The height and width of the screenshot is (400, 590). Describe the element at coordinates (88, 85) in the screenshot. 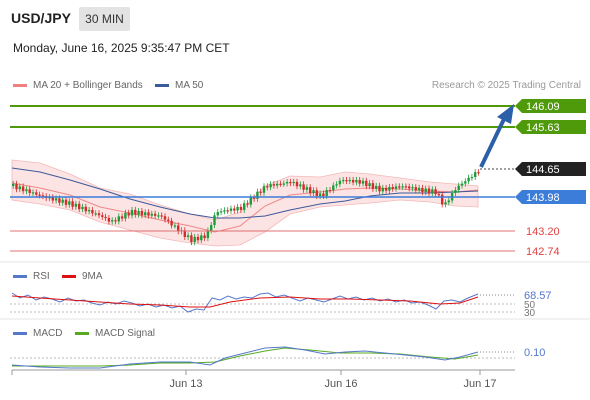

I see `legend-ma20-label: MA 20 + Bollinger Bands` at that location.